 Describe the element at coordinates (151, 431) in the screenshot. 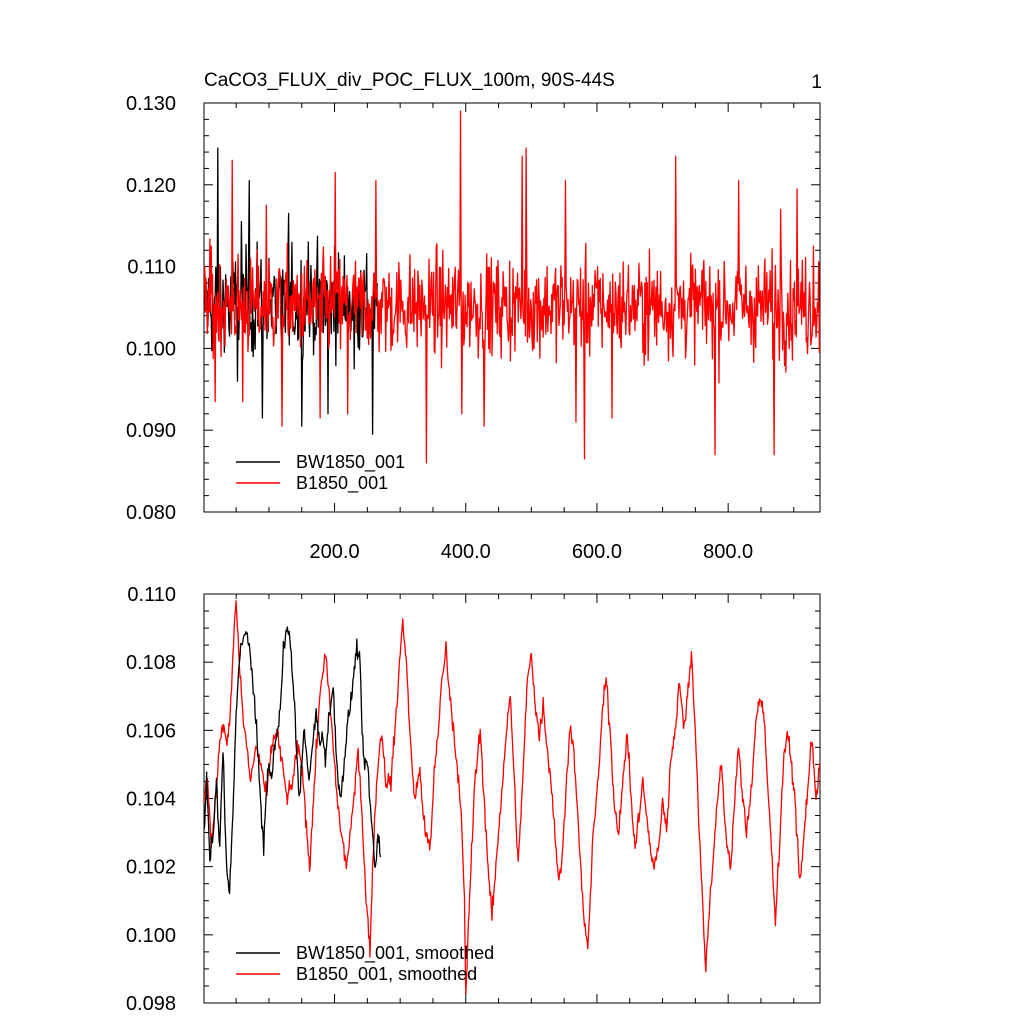

I see `y-tick-label: 0.090` at that location.